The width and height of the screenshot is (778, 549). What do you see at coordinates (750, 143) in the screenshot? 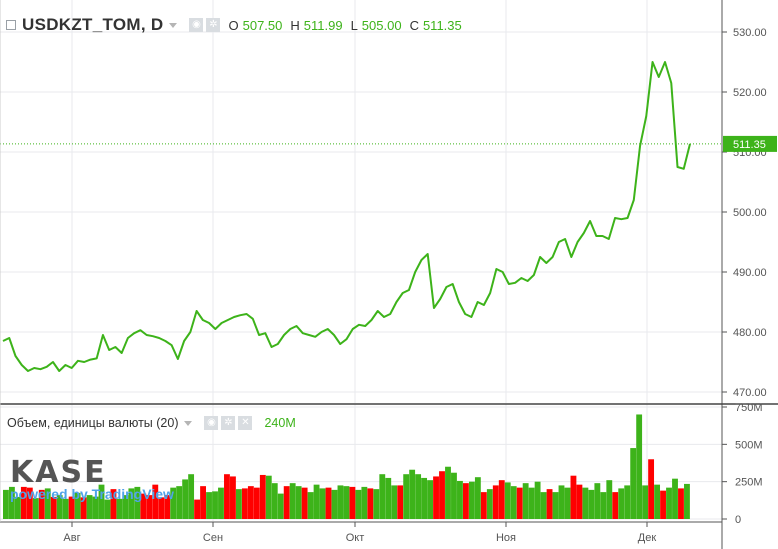
I see `last-price-tag` at bounding box center [750, 143].